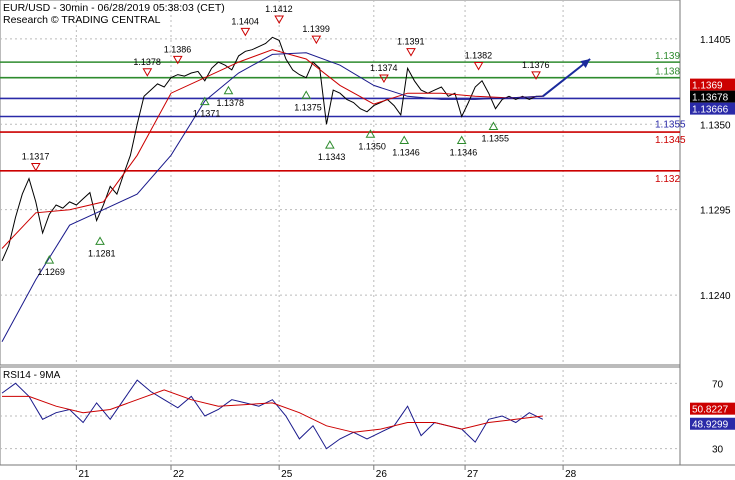 This screenshot has width=735, height=480. I want to click on low-label: 1.1378, so click(230, 103).